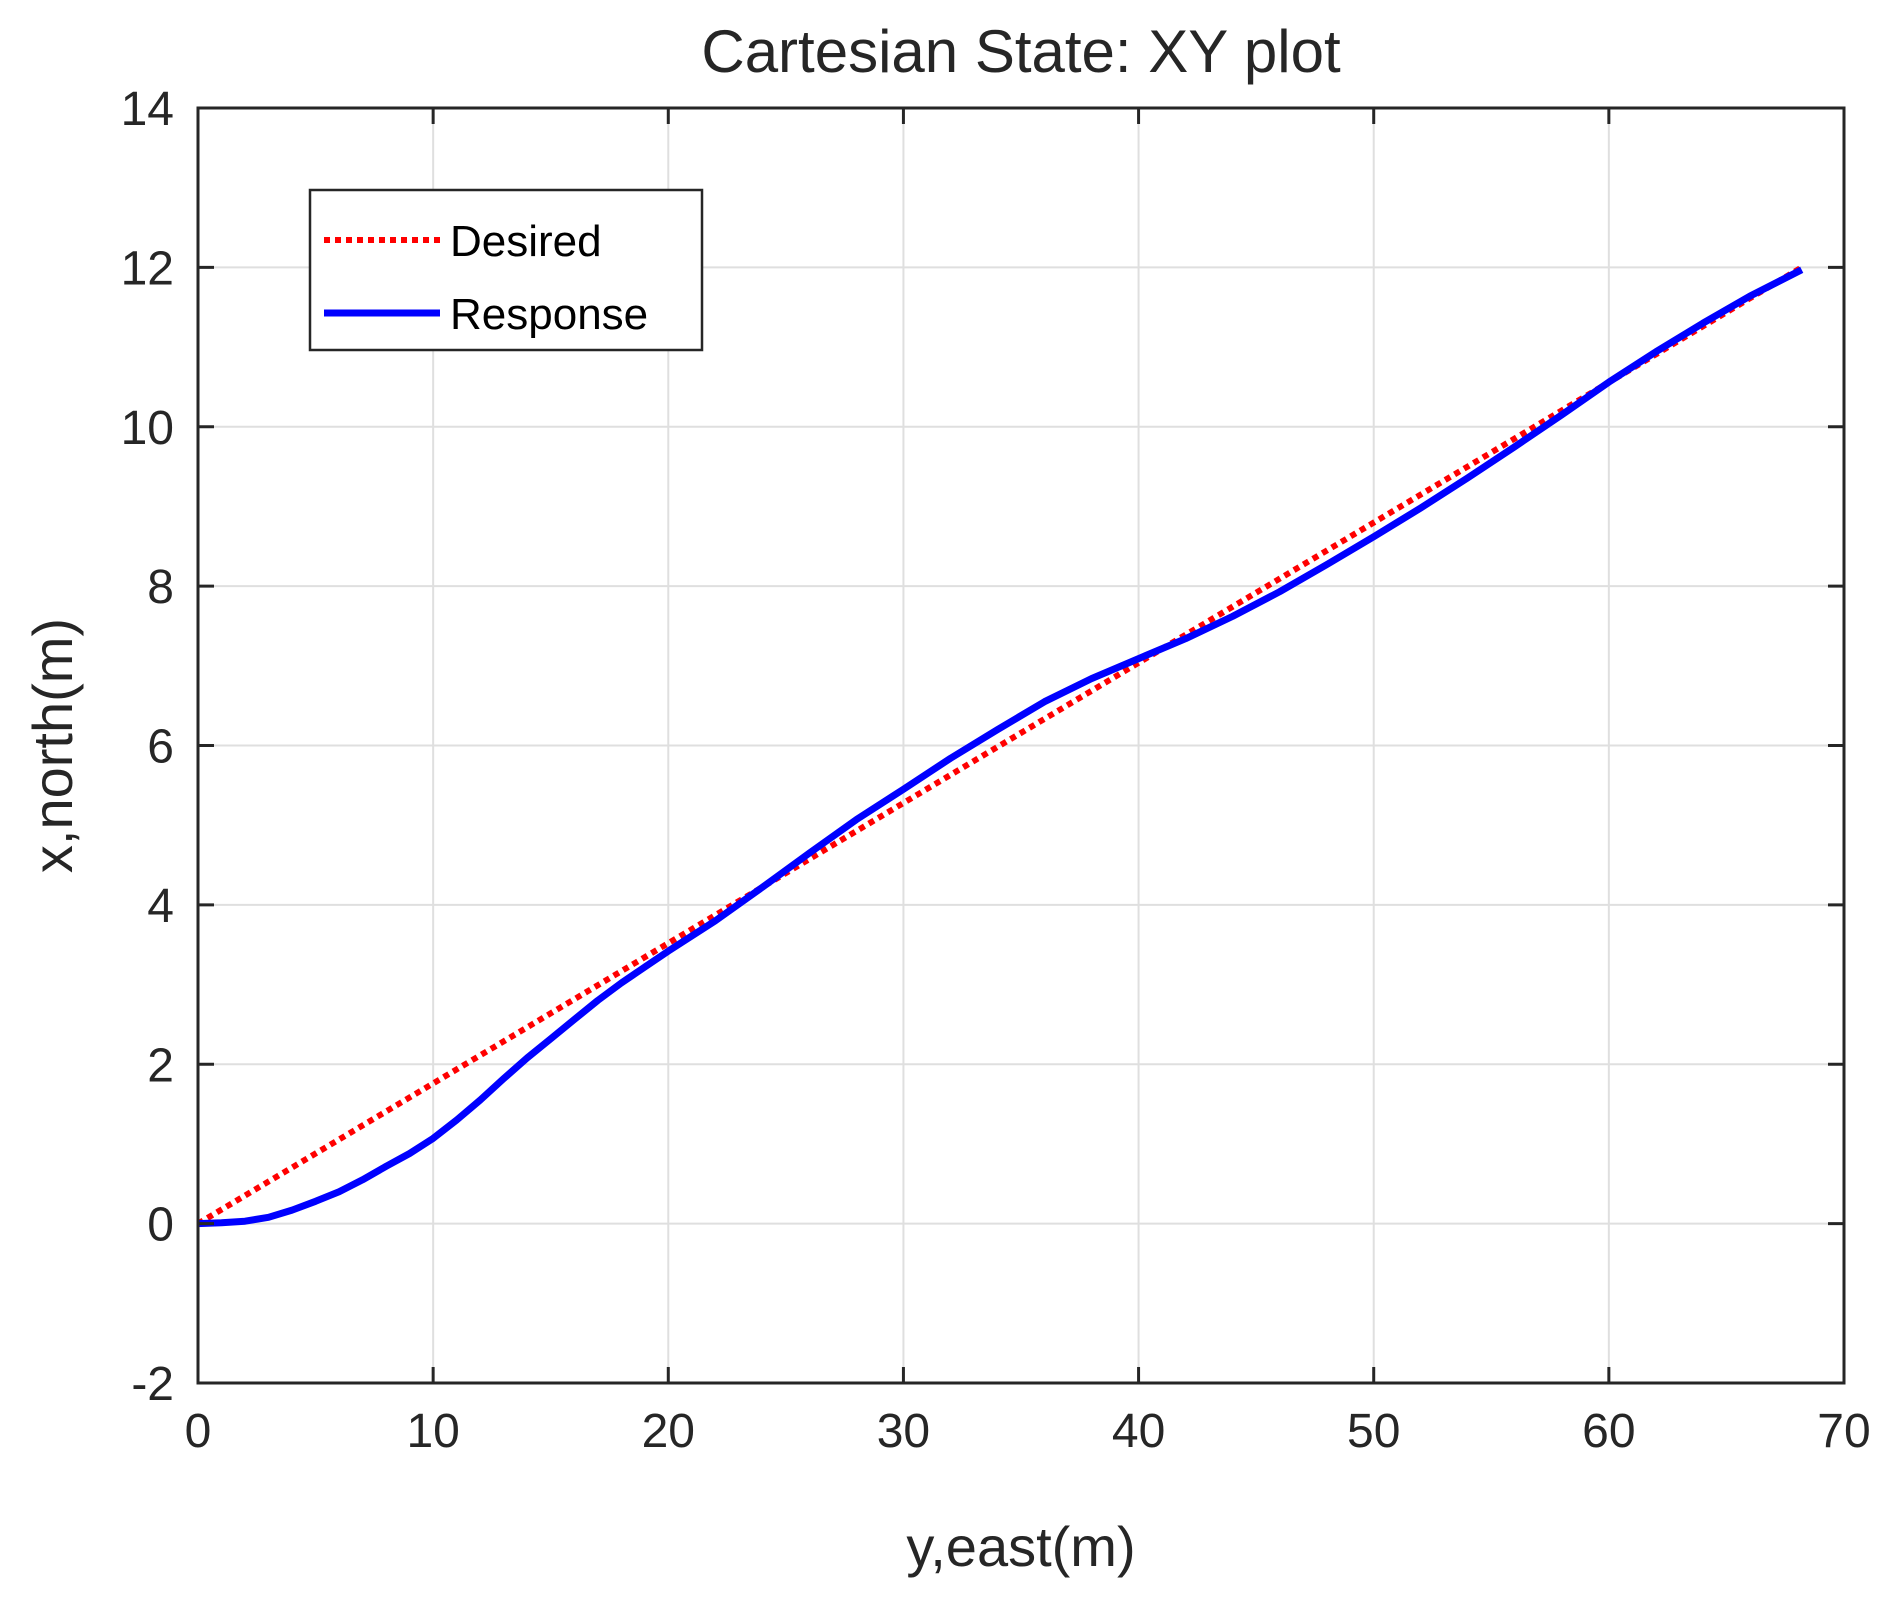 The width and height of the screenshot is (1891, 1604). I want to click on y-tick-label: 0, so click(160, 1225).